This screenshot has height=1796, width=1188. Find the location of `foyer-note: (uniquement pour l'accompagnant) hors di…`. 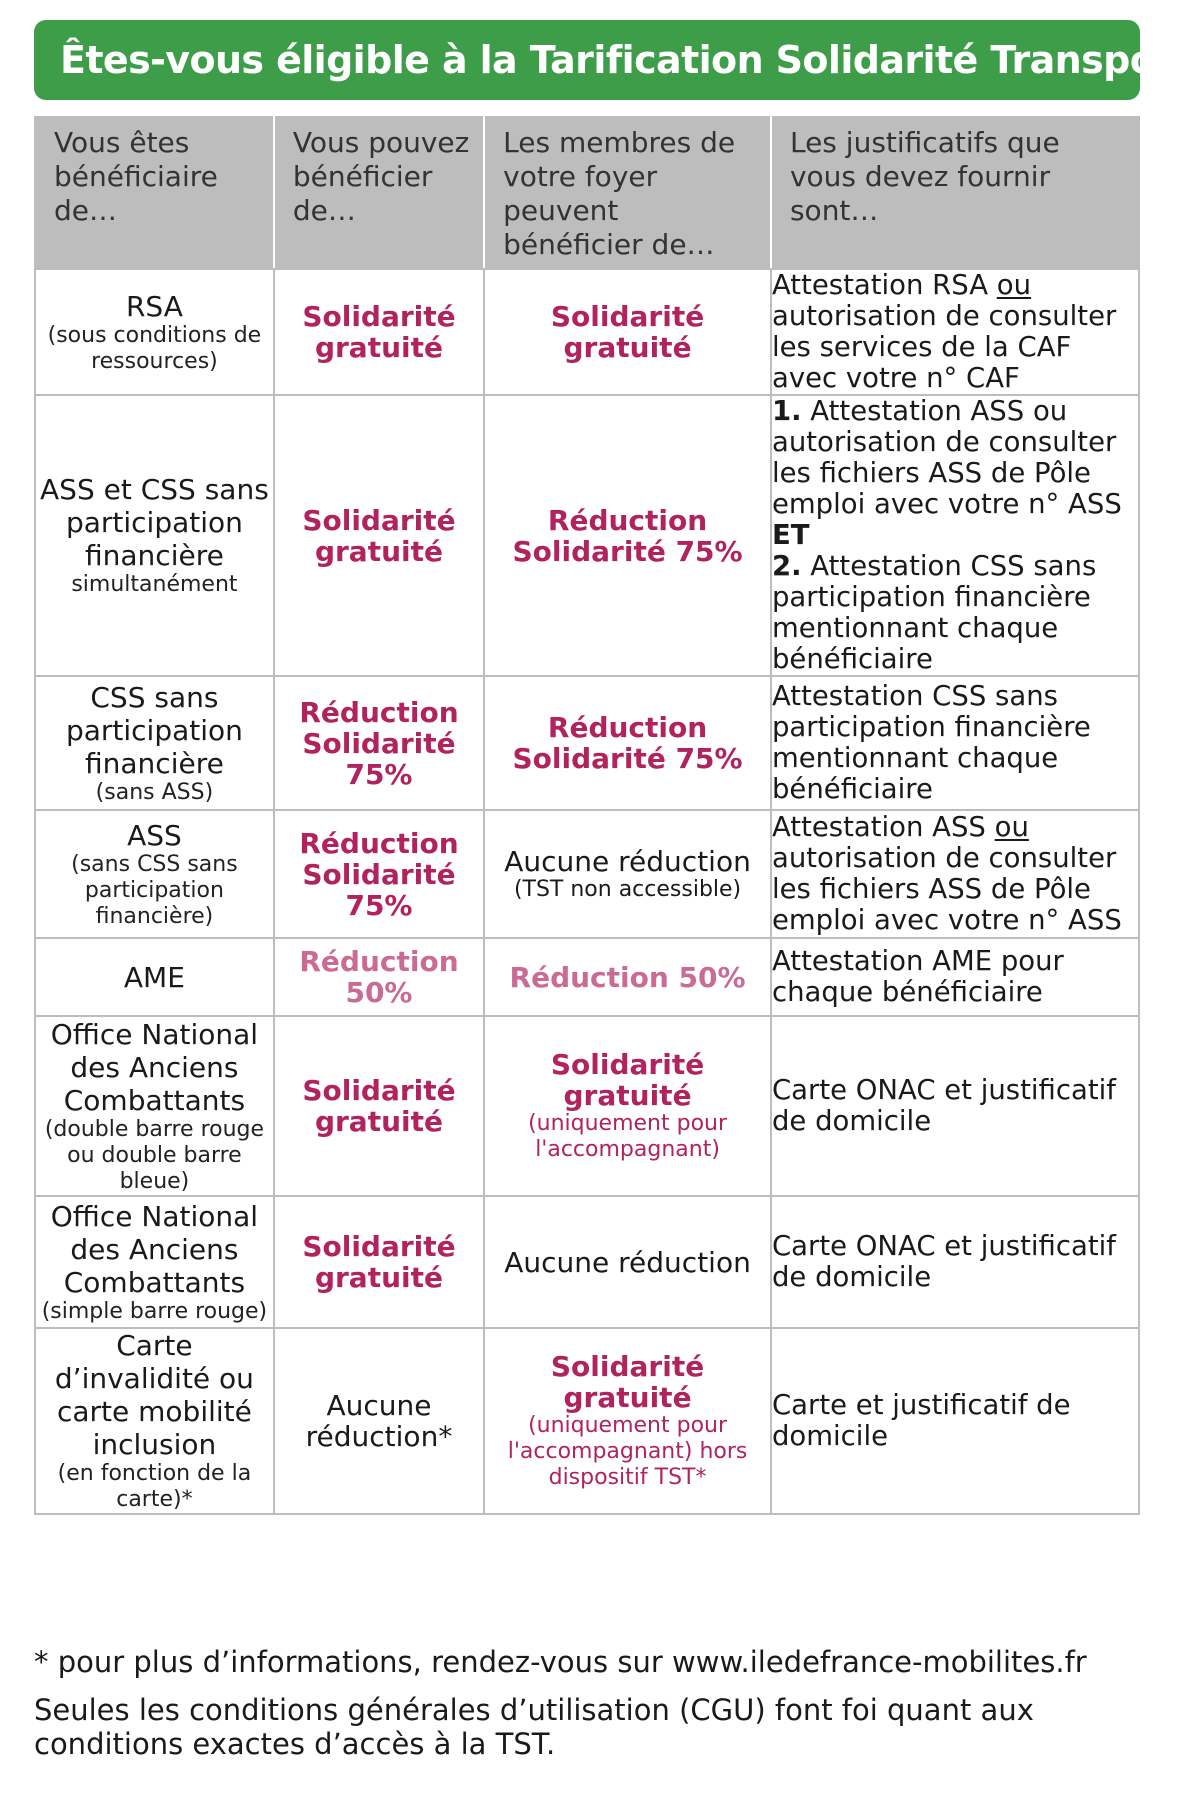

foyer-note: (uniquement pour l'accompagnant) hors di… is located at coordinates (627, 1451).